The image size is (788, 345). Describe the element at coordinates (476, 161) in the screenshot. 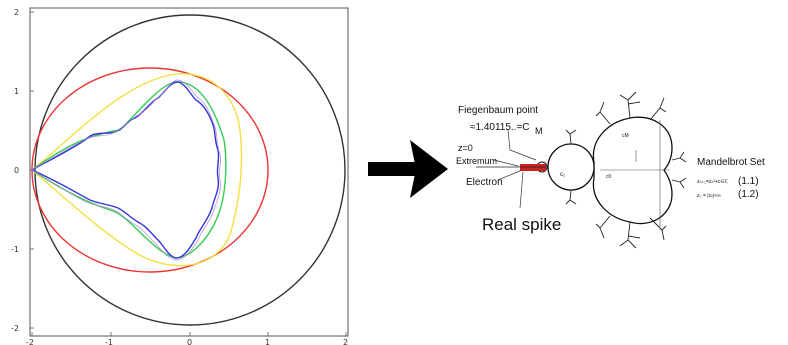

I see `extremum-label: Extremum` at that location.